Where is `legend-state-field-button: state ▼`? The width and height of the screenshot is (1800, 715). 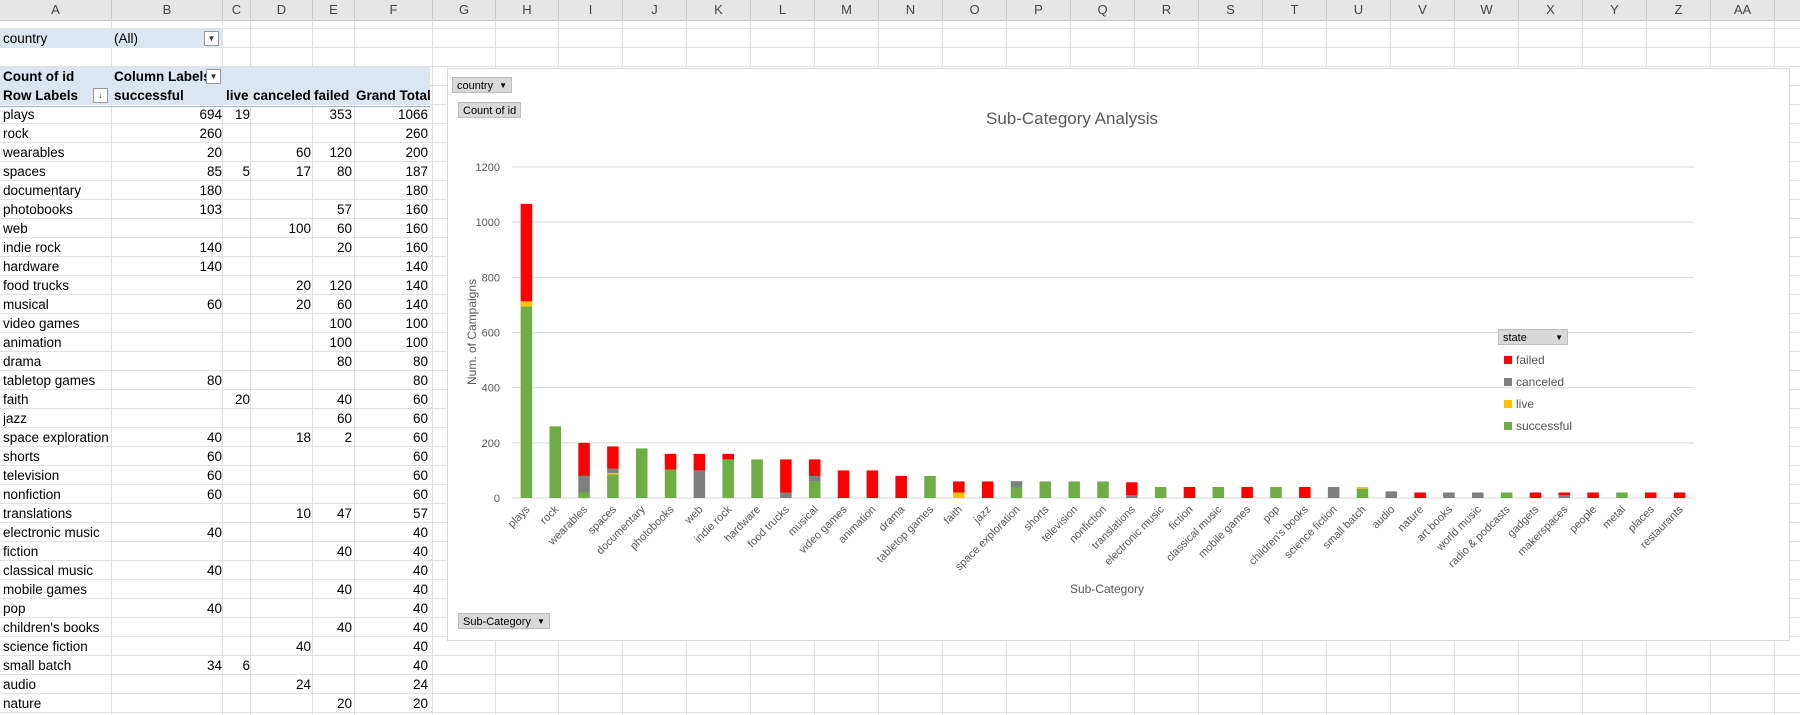 legend-state-field-button: state ▼ is located at coordinates (1533, 337).